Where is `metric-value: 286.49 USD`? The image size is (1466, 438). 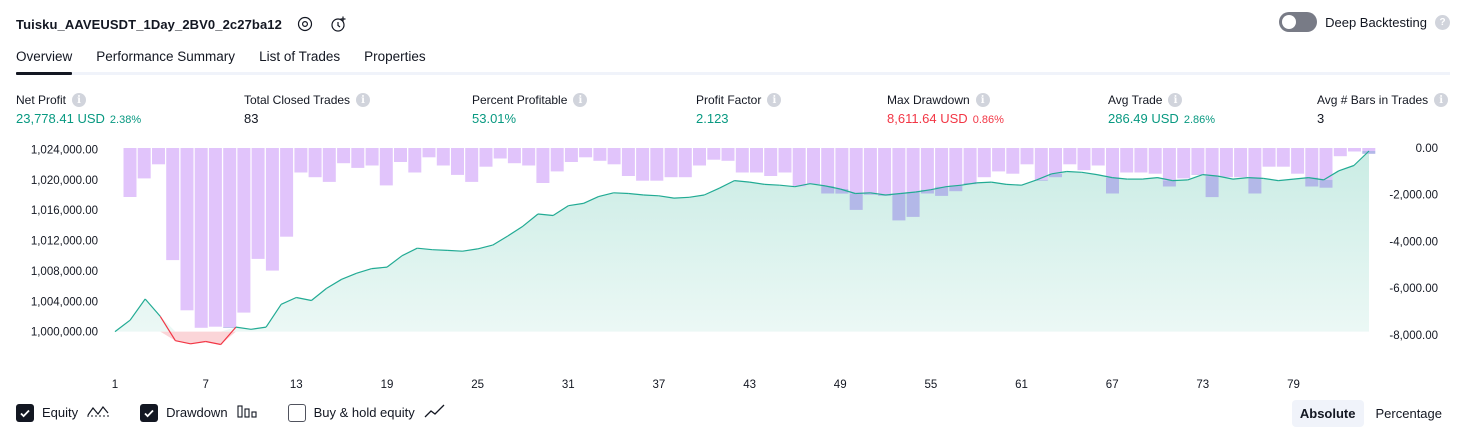
metric-value: 286.49 USD is located at coordinates (1143, 118).